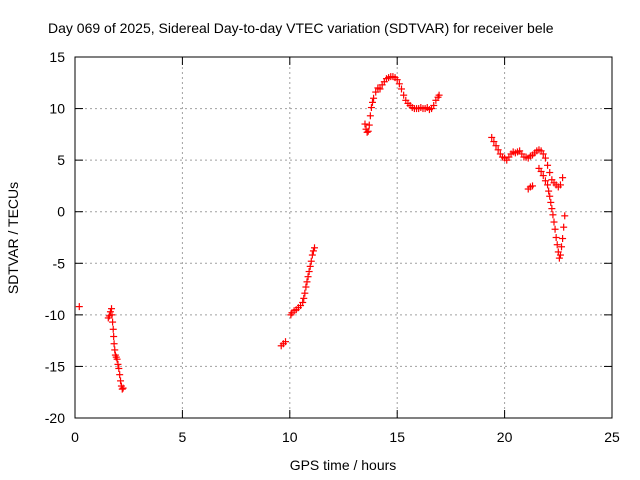 This screenshot has height=480, width=640. Describe the element at coordinates (59, 263) in the screenshot. I see `y-tick-label: -5` at that location.